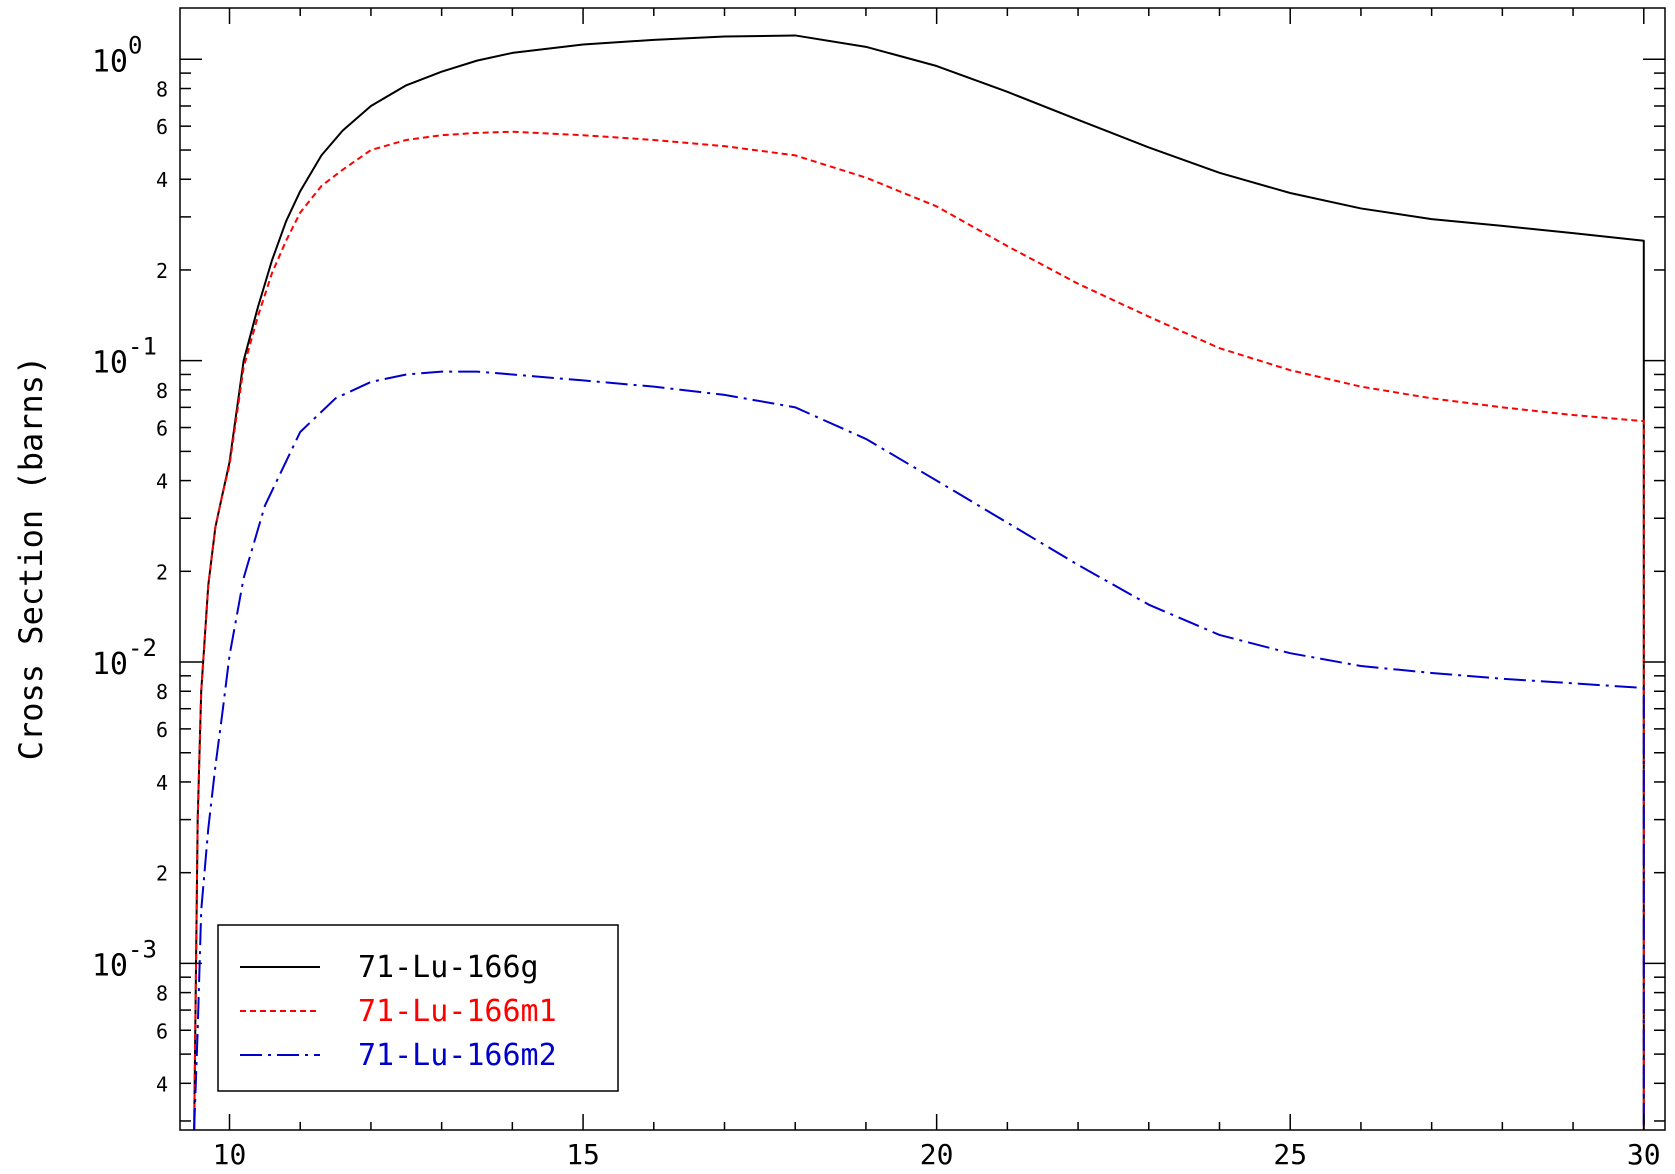 This screenshot has width=1675, height=1174. I want to click on x-tick-label: 20, so click(937, 1154).